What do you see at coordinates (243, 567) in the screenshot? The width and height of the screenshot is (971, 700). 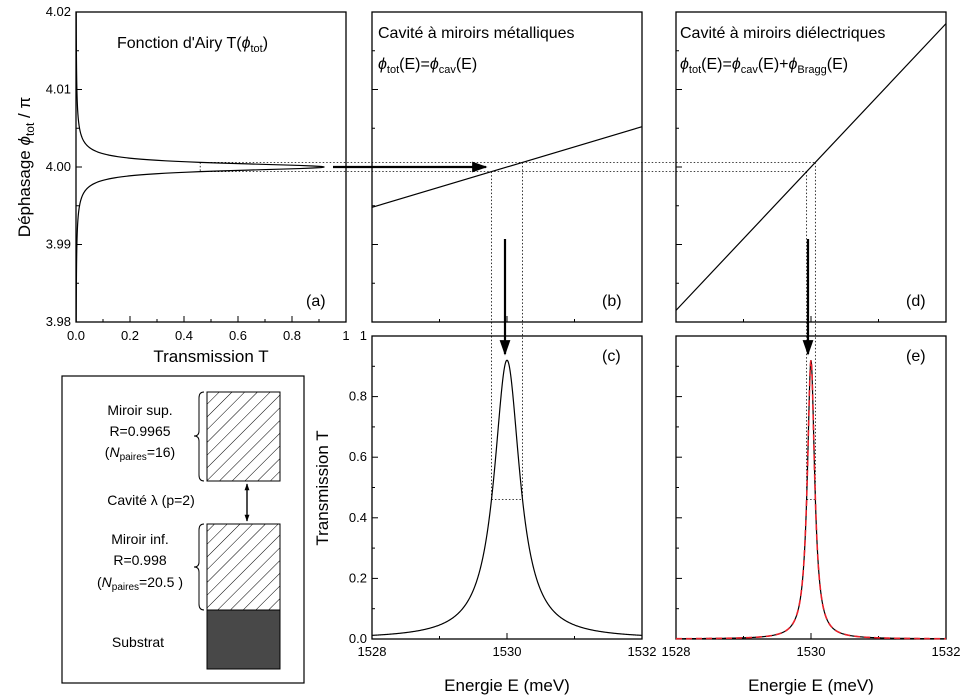 I see `bottom-mirror` at bounding box center [243, 567].